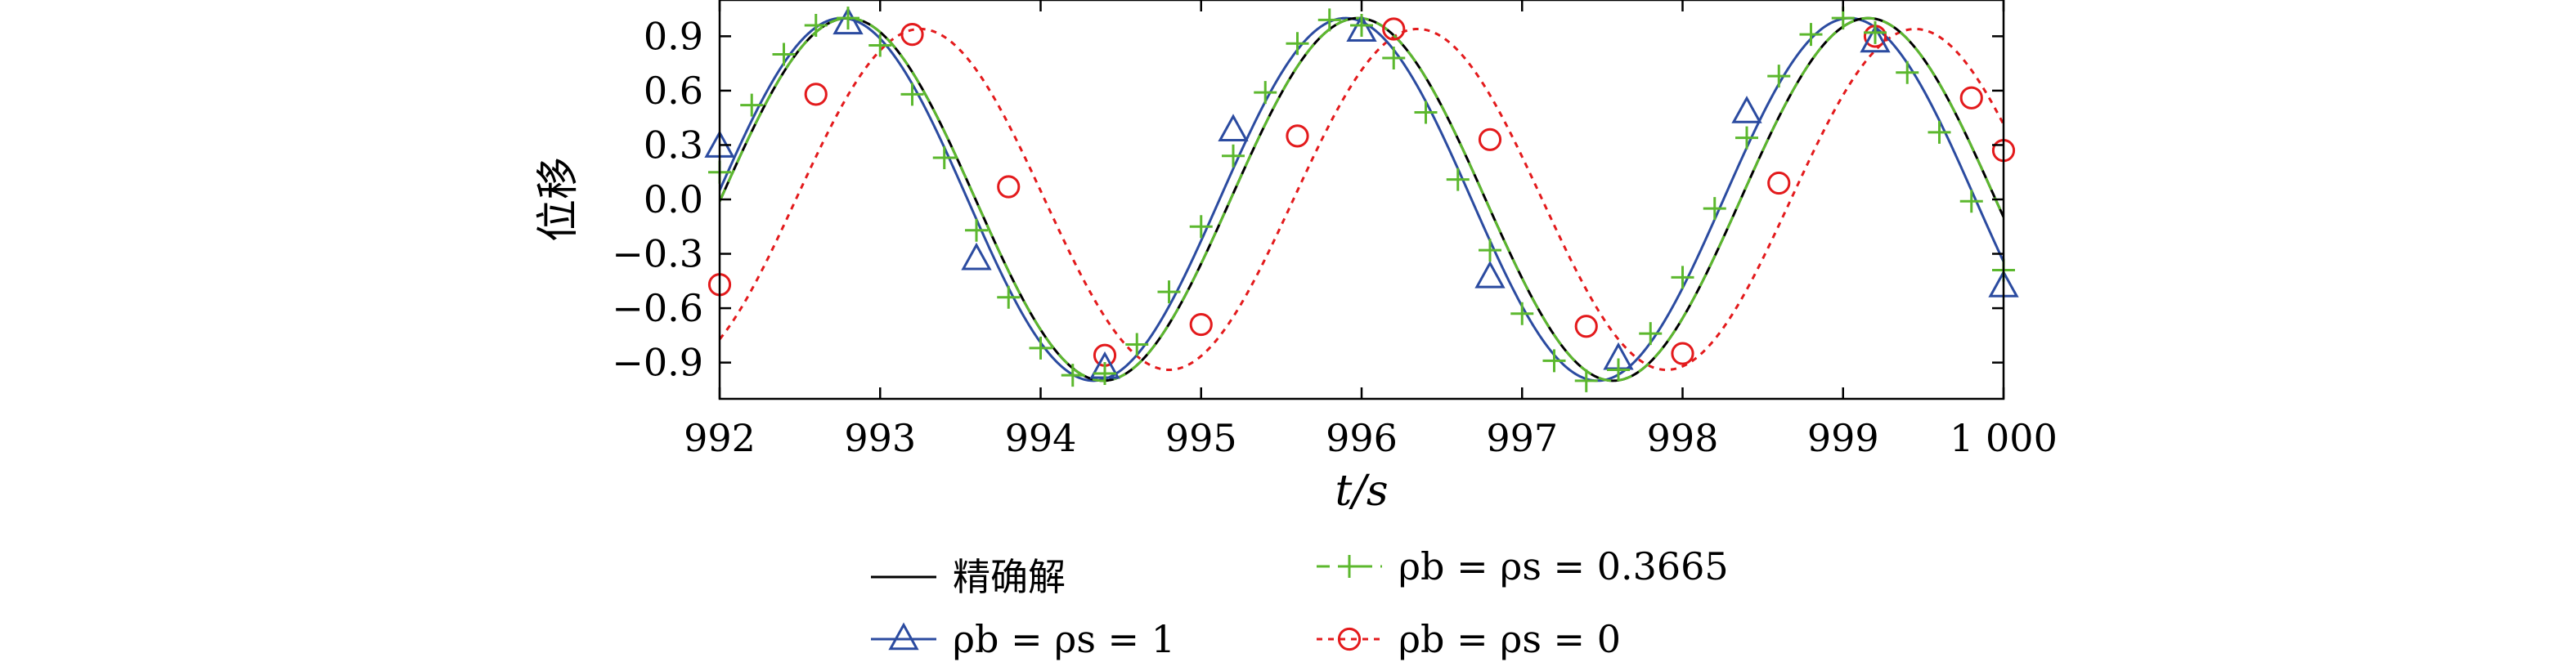 Image resolution: width=2576 pixels, height=671 pixels. Describe the element at coordinates (673, 145) in the screenshot. I see `y-tick-label: 0.3` at that location.